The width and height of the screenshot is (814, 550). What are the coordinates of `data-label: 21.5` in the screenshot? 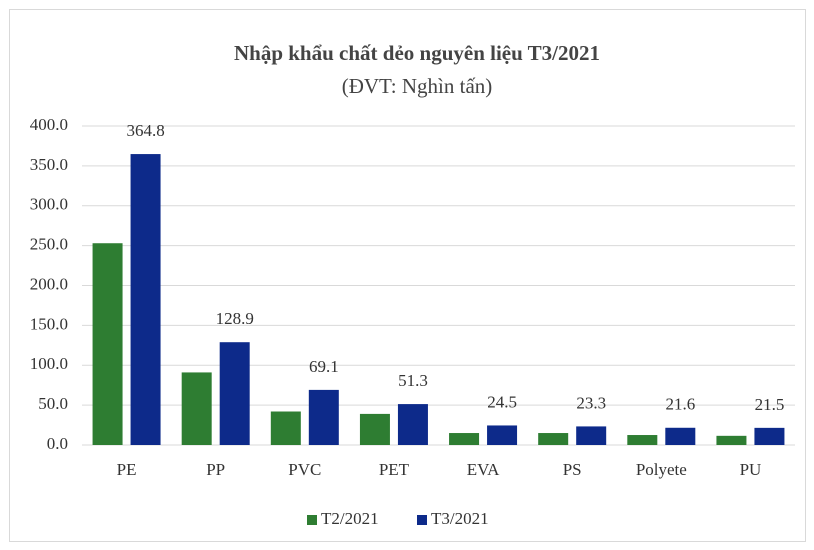 It's located at (770, 404).